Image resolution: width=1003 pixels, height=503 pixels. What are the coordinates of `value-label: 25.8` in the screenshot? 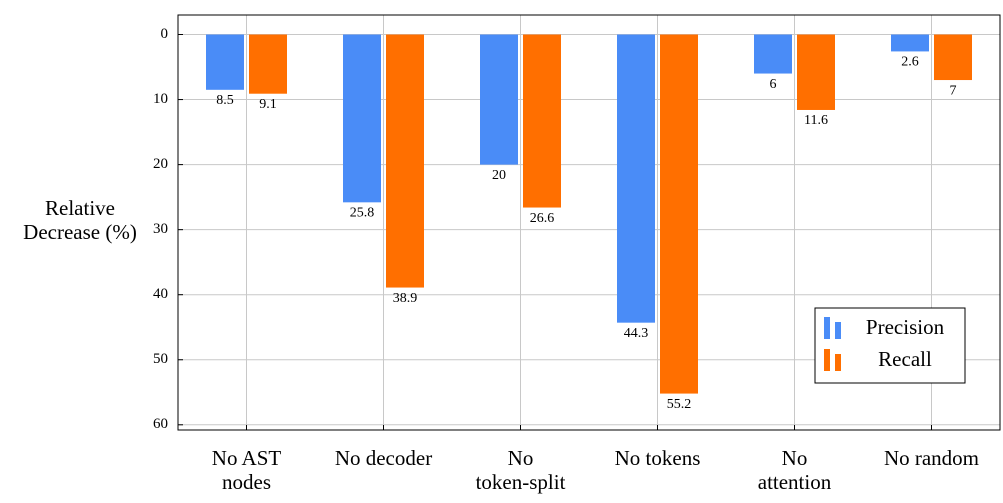 It's located at (362, 213).